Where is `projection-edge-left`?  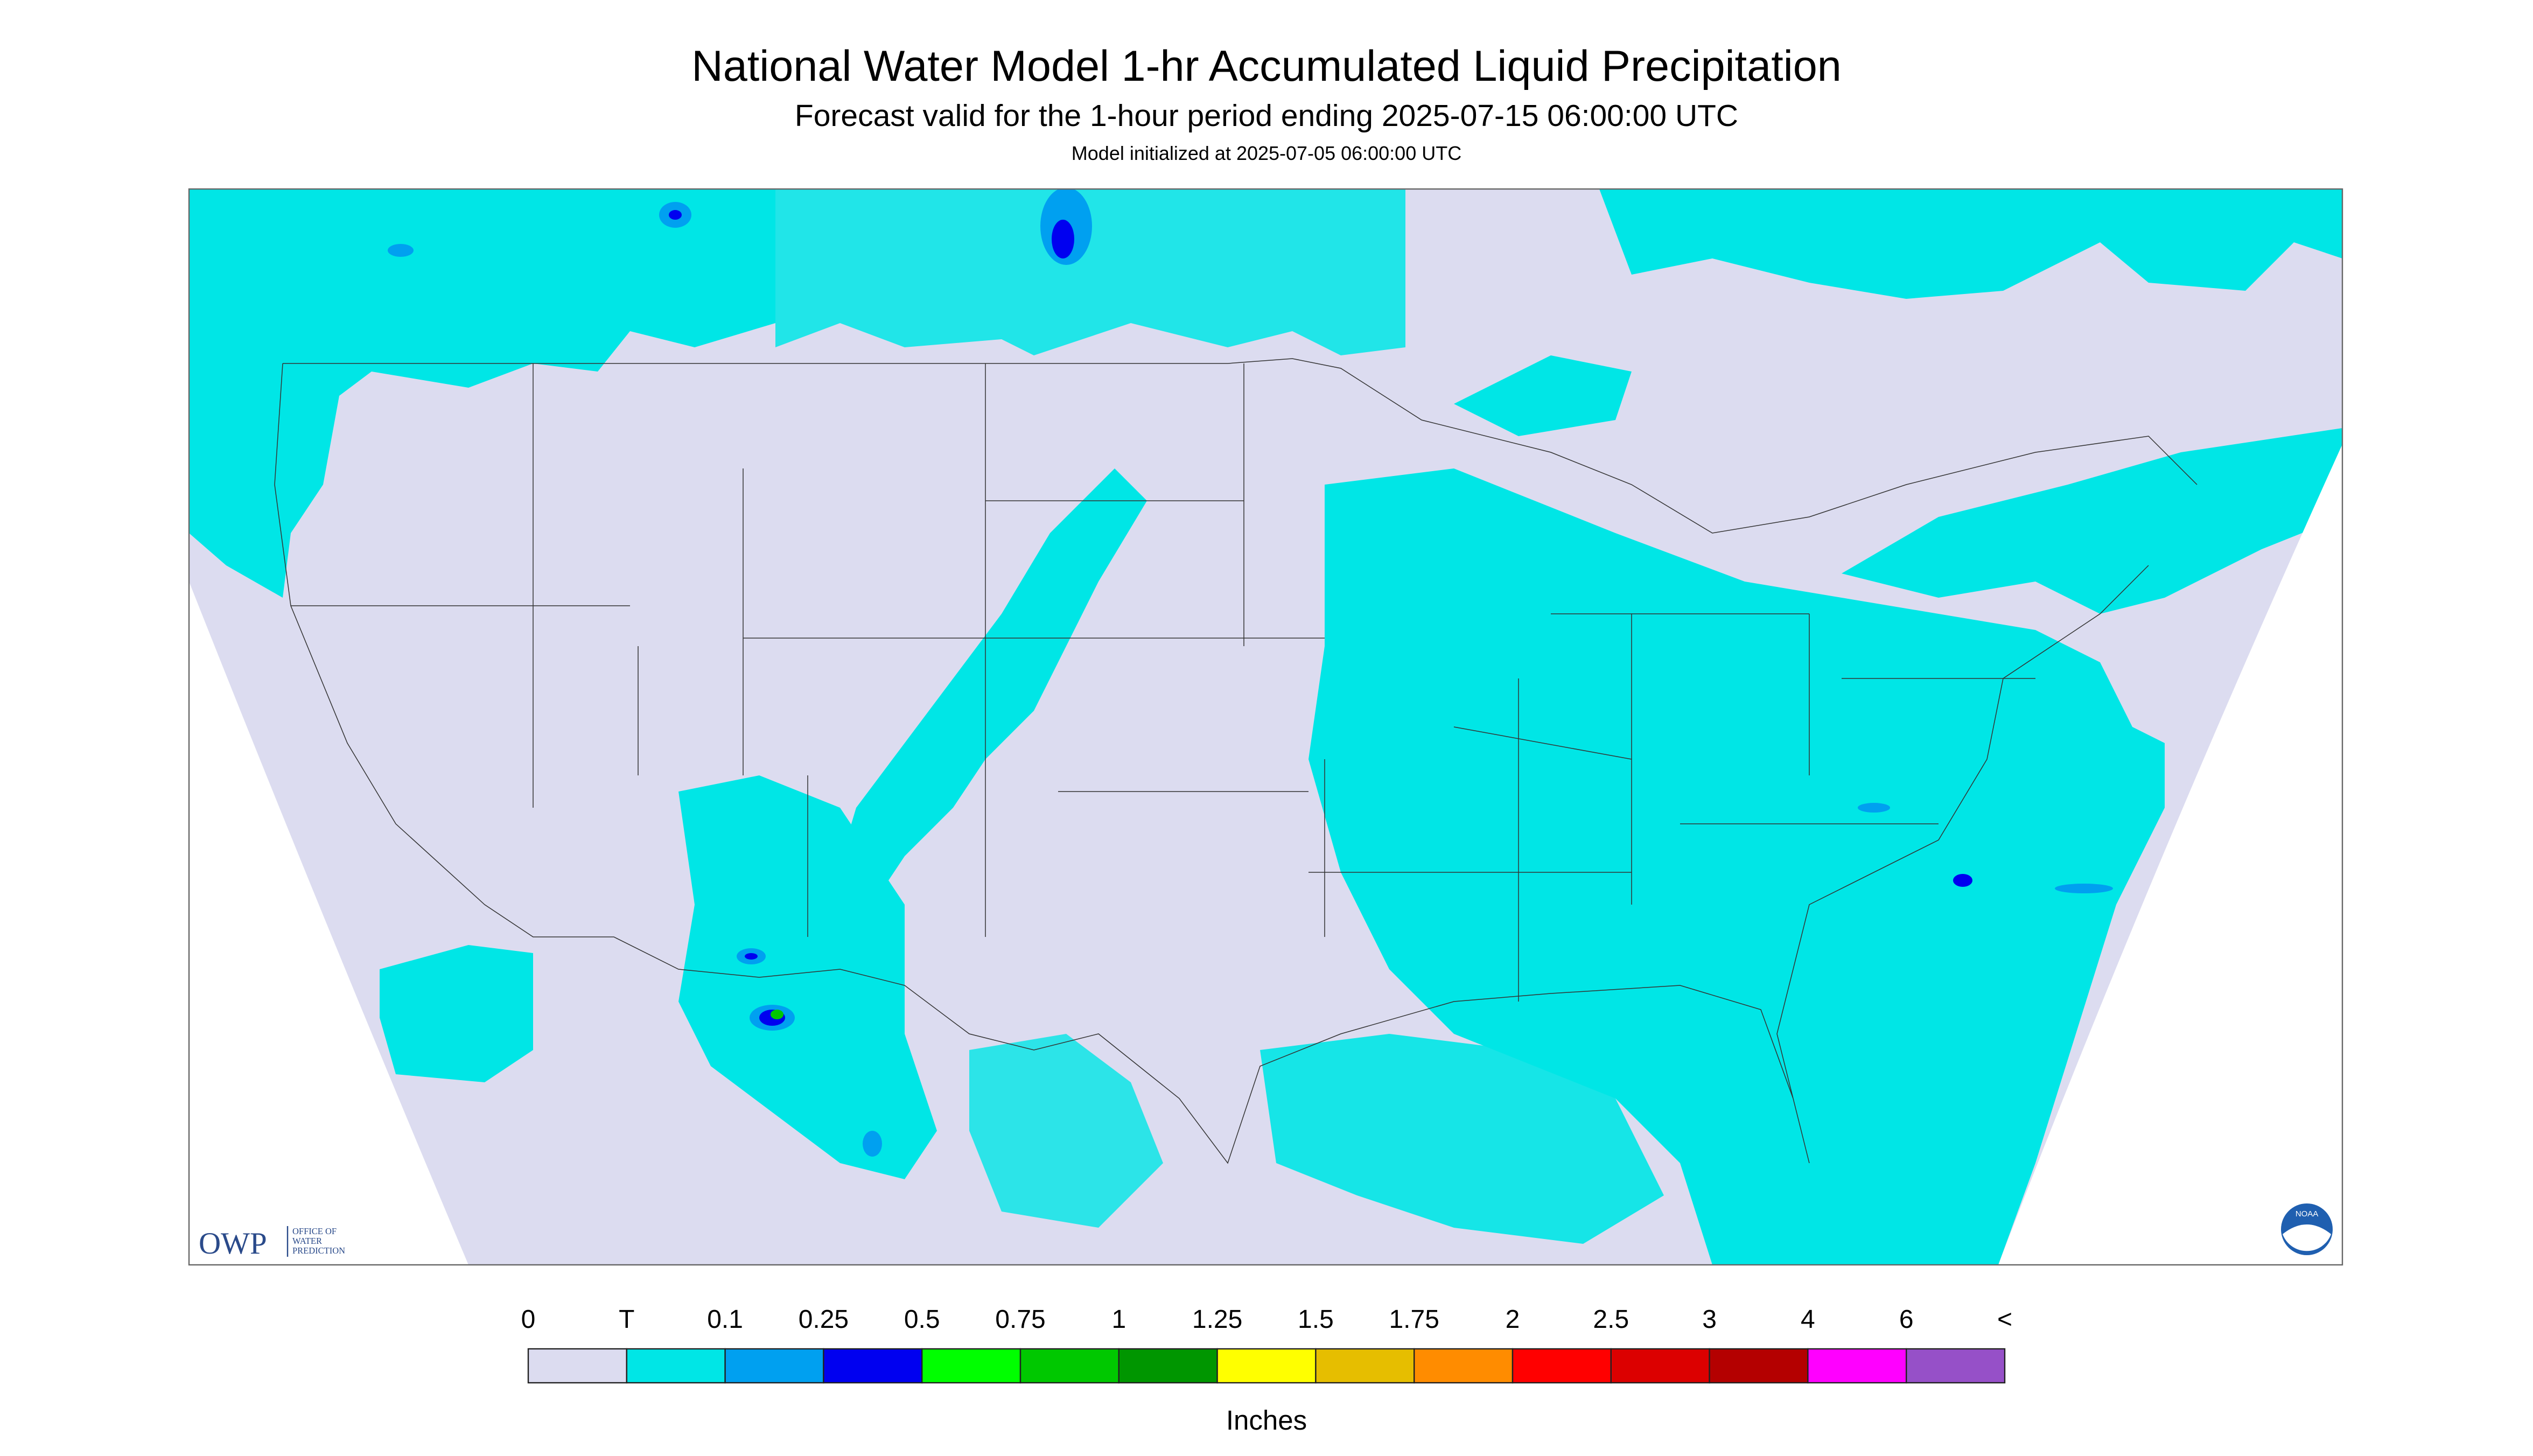 projection-edge-left is located at coordinates (328, 923).